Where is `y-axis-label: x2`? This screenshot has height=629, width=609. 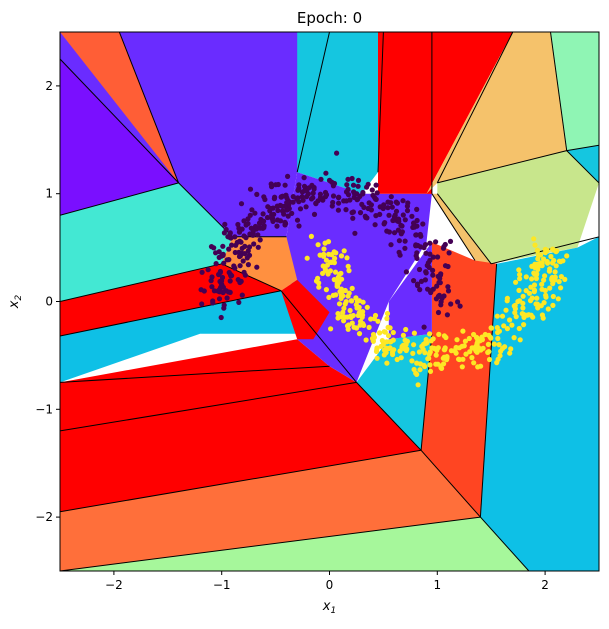 y-axis-label: x2 is located at coordinates (15, 302).